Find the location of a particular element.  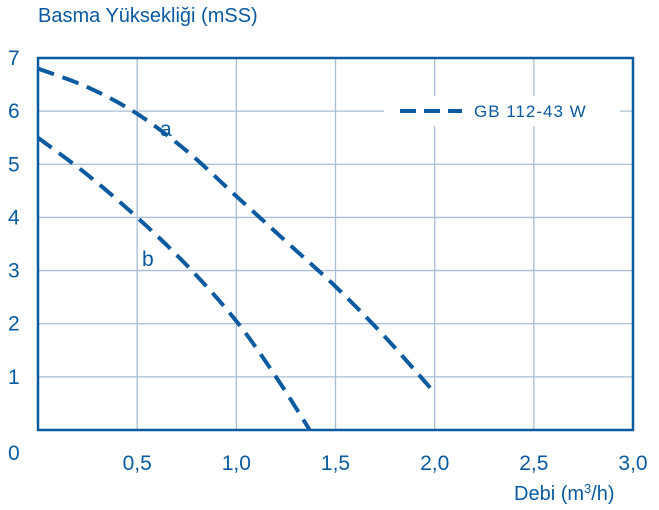

x-tick-label: 2,5 is located at coordinates (533, 463).